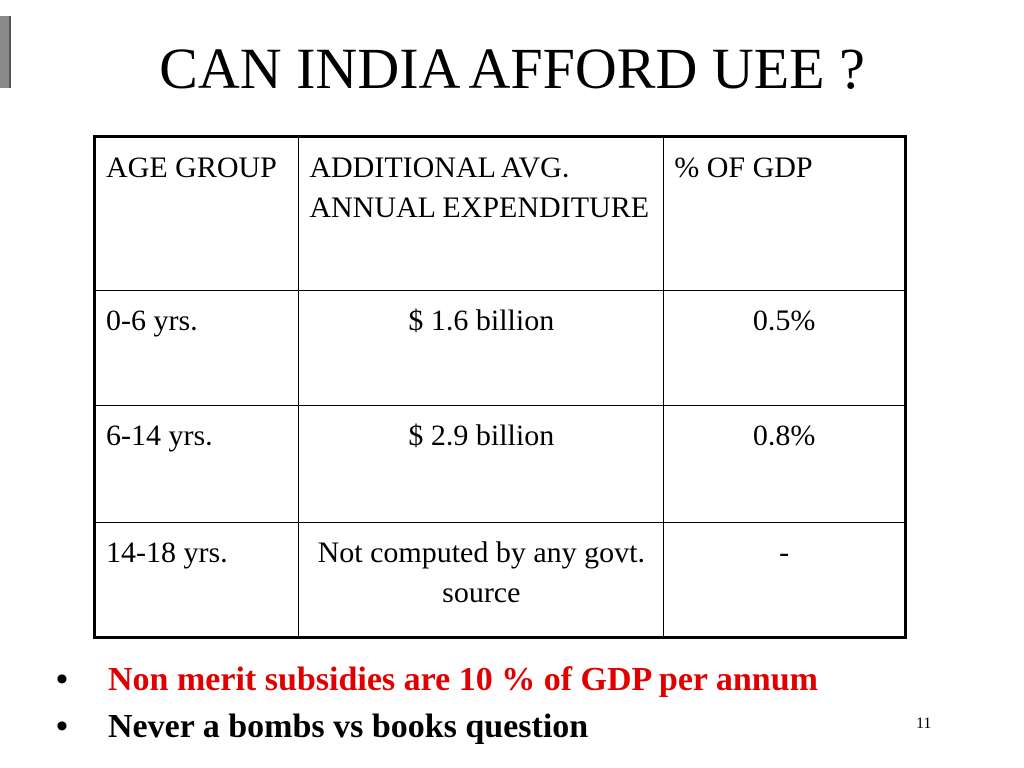 The image size is (1024, 768). What do you see at coordinates (196, 464) in the screenshot?
I see `cell-age-group: 6-14 yrs.` at bounding box center [196, 464].